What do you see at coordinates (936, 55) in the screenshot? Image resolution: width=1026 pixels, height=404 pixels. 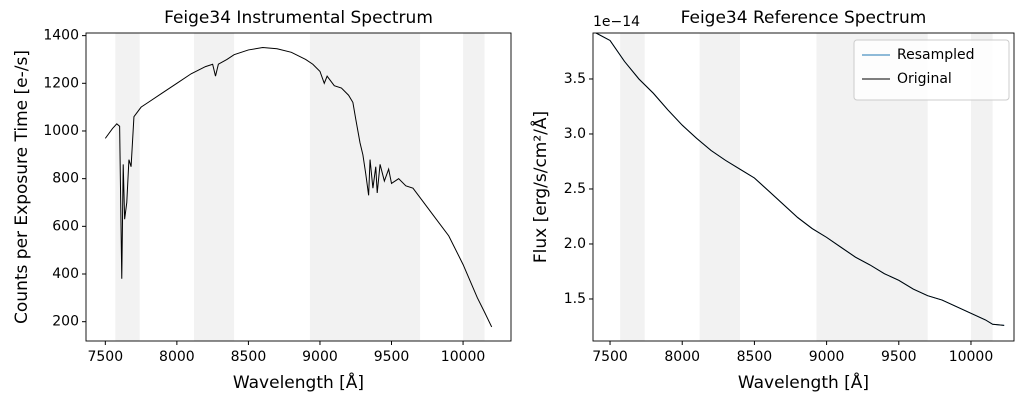 I see `legend-label: Resampled` at bounding box center [936, 55].